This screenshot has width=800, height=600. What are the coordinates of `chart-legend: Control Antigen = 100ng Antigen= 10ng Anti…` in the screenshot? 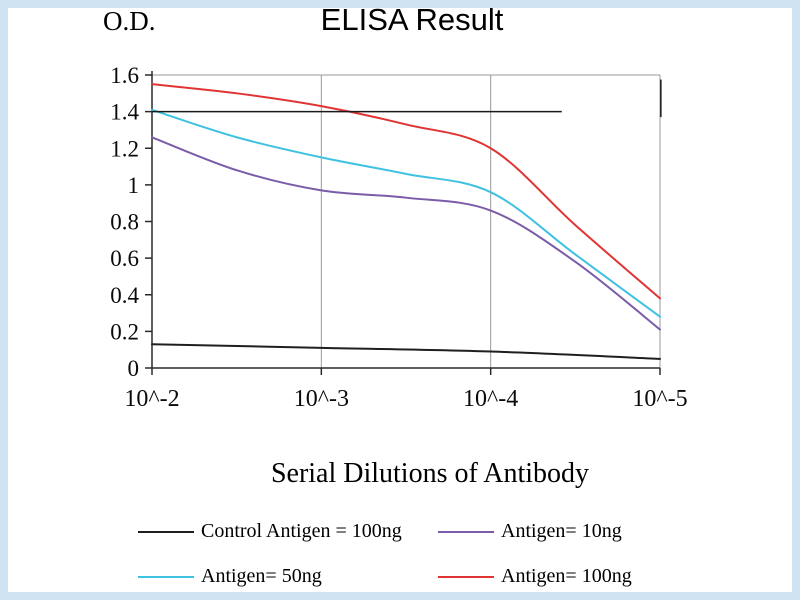 It's located at (428, 554).